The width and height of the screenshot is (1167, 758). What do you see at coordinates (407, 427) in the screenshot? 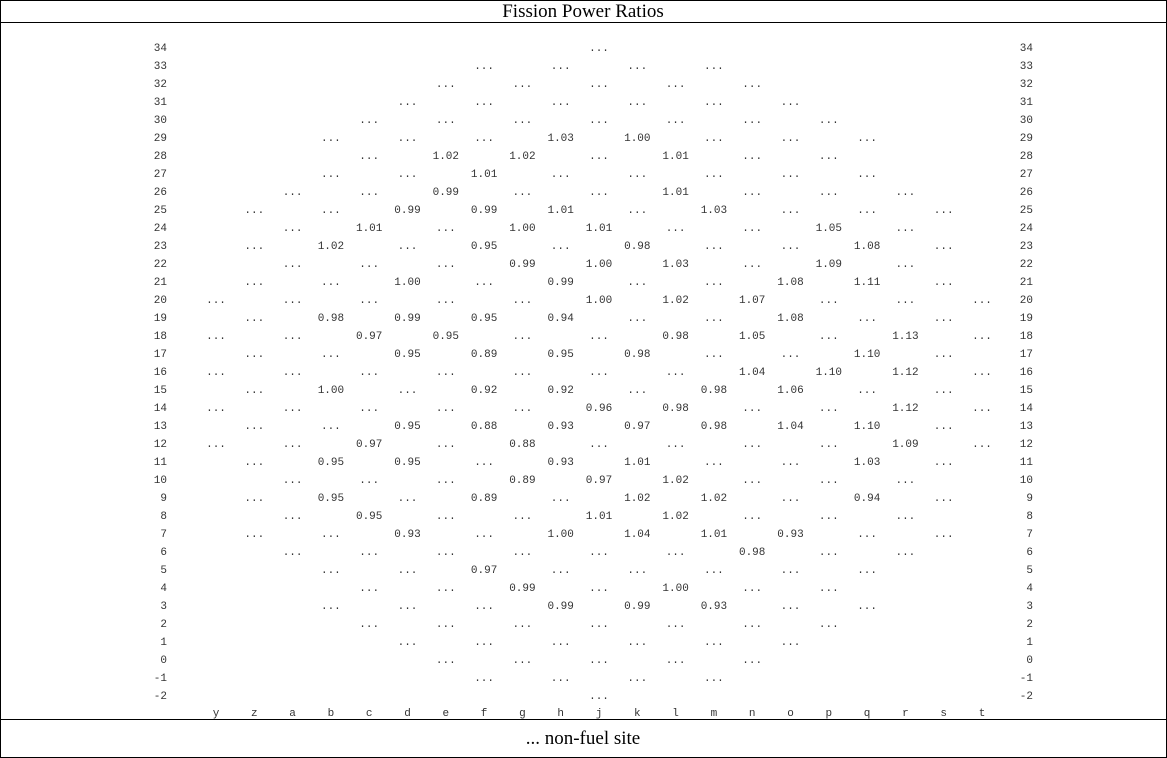
I see `cell-value: 0.95` at bounding box center [407, 427].